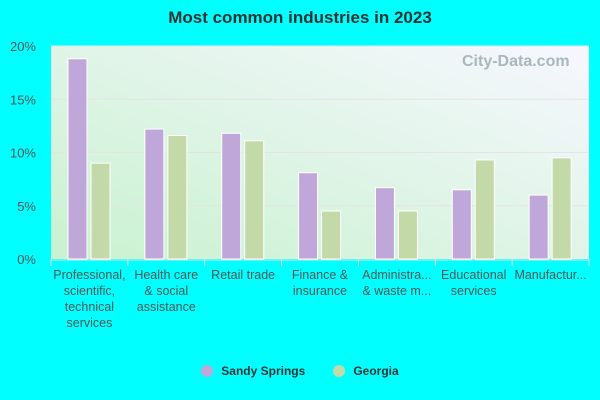  What do you see at coordinates (166, 291) in the screenshot?
I see `x-tick-label: Health care & social assistance` at bounding box center [166, 291].